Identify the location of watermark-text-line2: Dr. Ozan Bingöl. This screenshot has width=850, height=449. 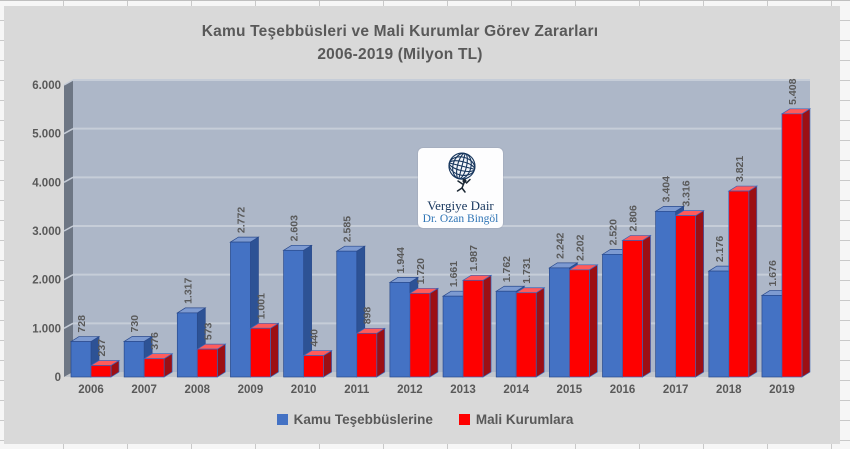
(460, 219).